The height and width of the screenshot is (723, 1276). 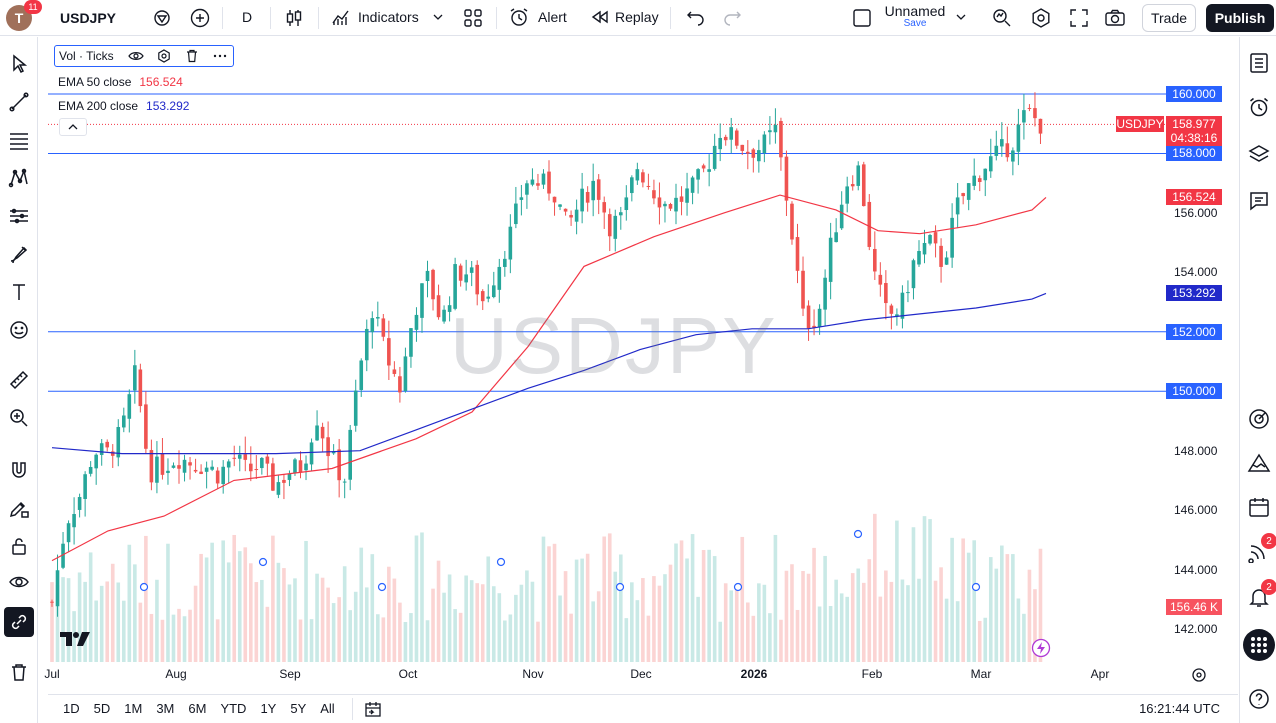 I want to click on measure-tool, so click(x=19, y=380).